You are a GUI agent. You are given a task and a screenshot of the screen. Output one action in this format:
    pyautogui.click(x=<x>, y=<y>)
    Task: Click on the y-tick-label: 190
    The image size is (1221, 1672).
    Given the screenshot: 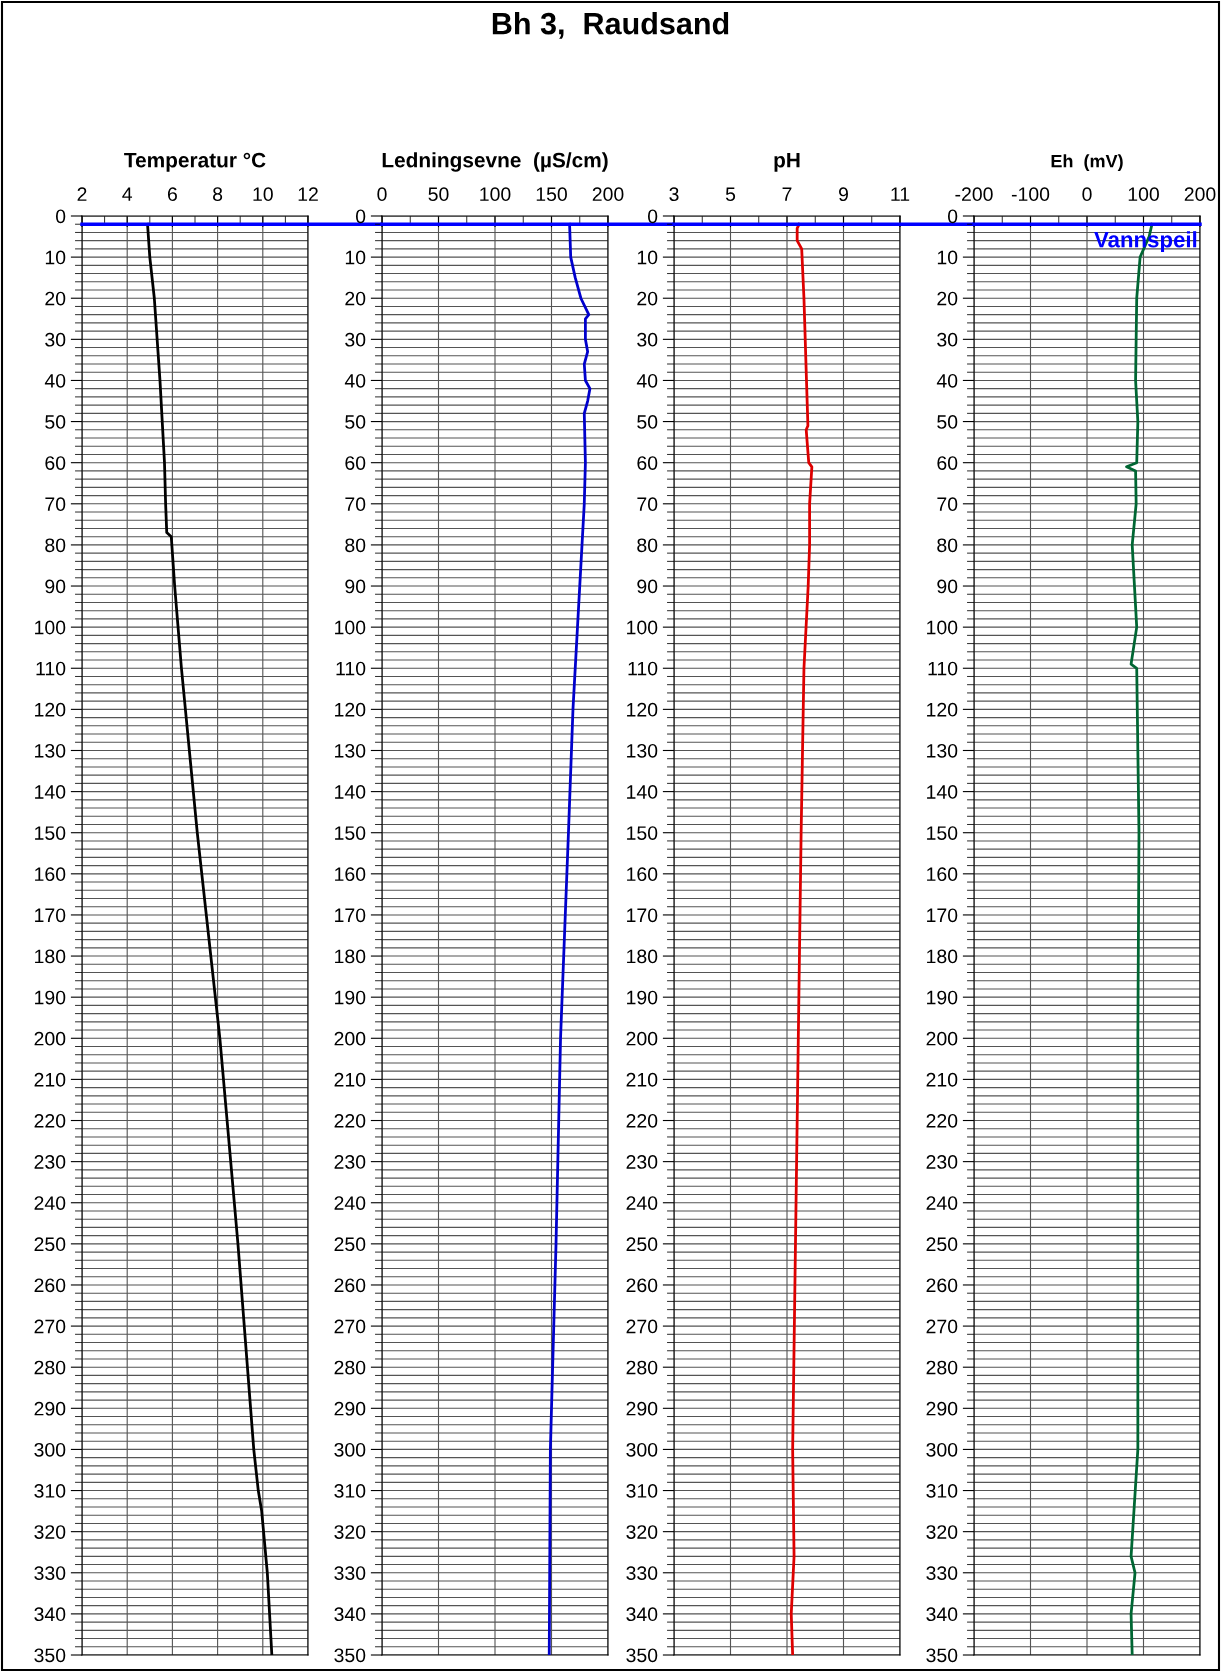 What is the action you would take?
    pyautogui.click(x=642, y=997)
    